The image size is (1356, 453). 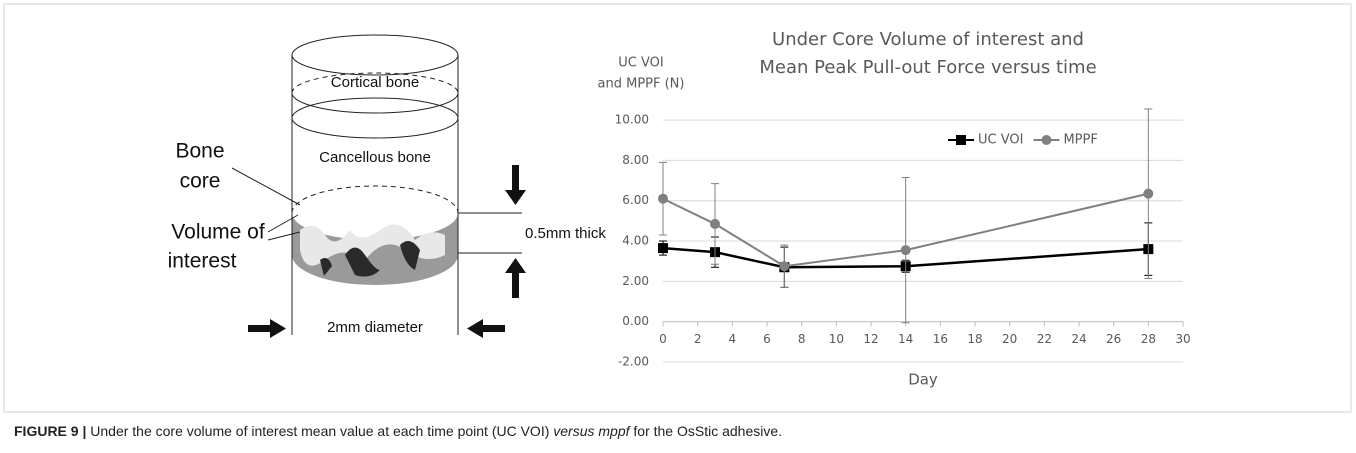 What do you see at coordinates (1148, 339) in the screenshot?
I see `x-tick-label: 28` at bounding box center [1148, 339].